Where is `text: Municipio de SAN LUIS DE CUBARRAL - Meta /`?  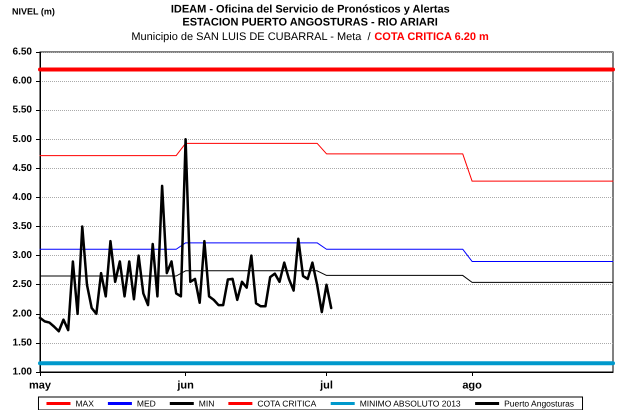 text: Municipio de SAN LUIS DE CUBARRAL - Meta / is located at coordinates (251, 37).